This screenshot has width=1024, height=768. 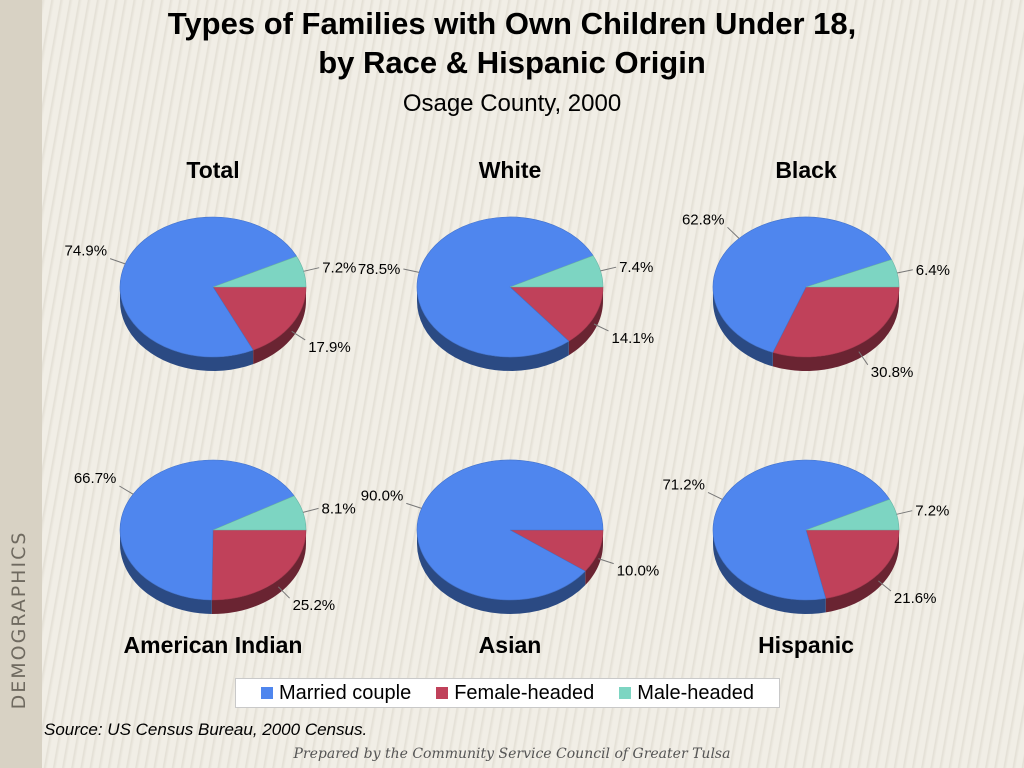 What do you see at coordinates (915, 598) in the screenshot?
I see `pie-data-label: 21.6%` at bounding box center [915, 598].